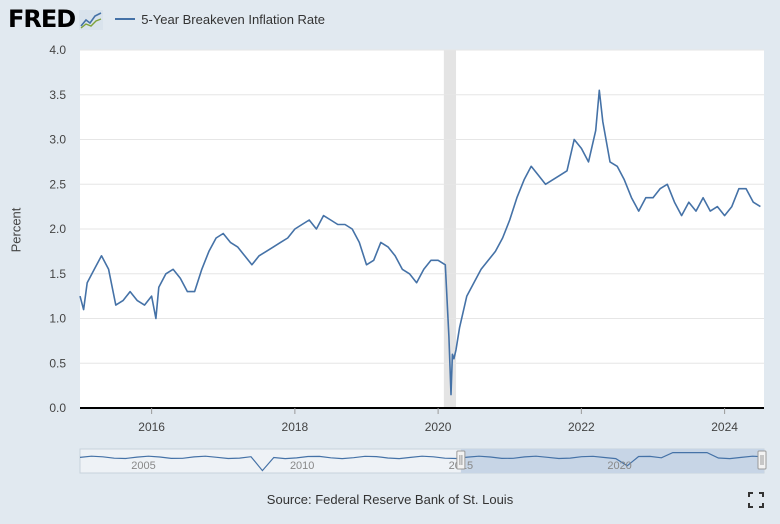 The image size is (780, 524). Describe the element at coordinates (125, 19) in the screenshot. I see `legend-swatch` at that location.